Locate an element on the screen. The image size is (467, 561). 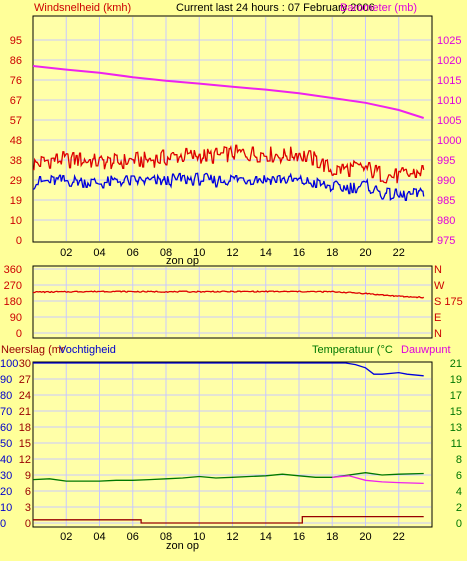
hour-tick-label-bottom: 22 is located at coordinates (399, 537).